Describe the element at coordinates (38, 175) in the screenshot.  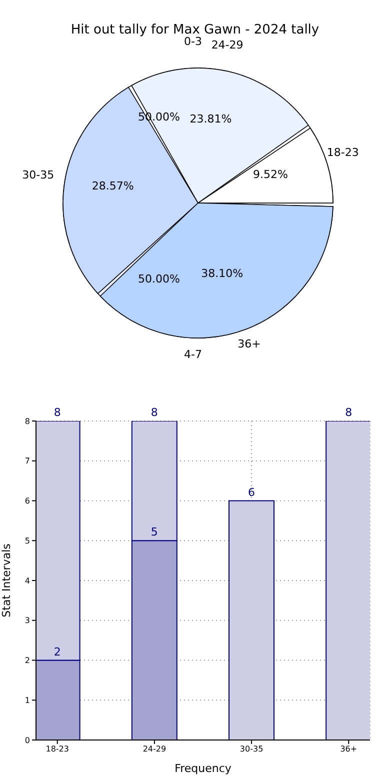
I see `slice-label: 30-35` at that location.